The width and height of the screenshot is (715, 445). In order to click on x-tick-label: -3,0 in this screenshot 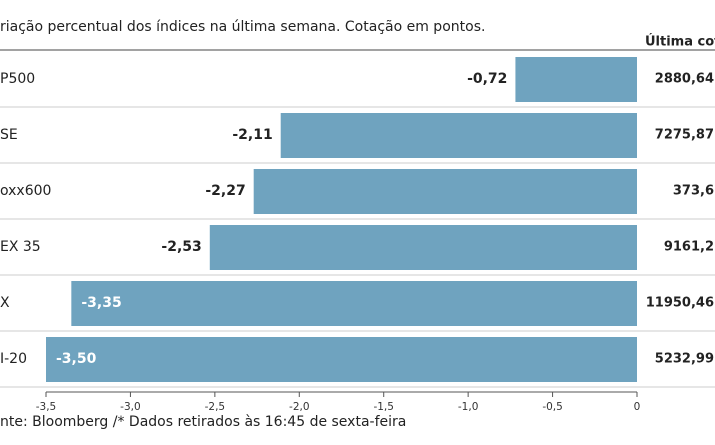, I will do `click(130, 407)`.